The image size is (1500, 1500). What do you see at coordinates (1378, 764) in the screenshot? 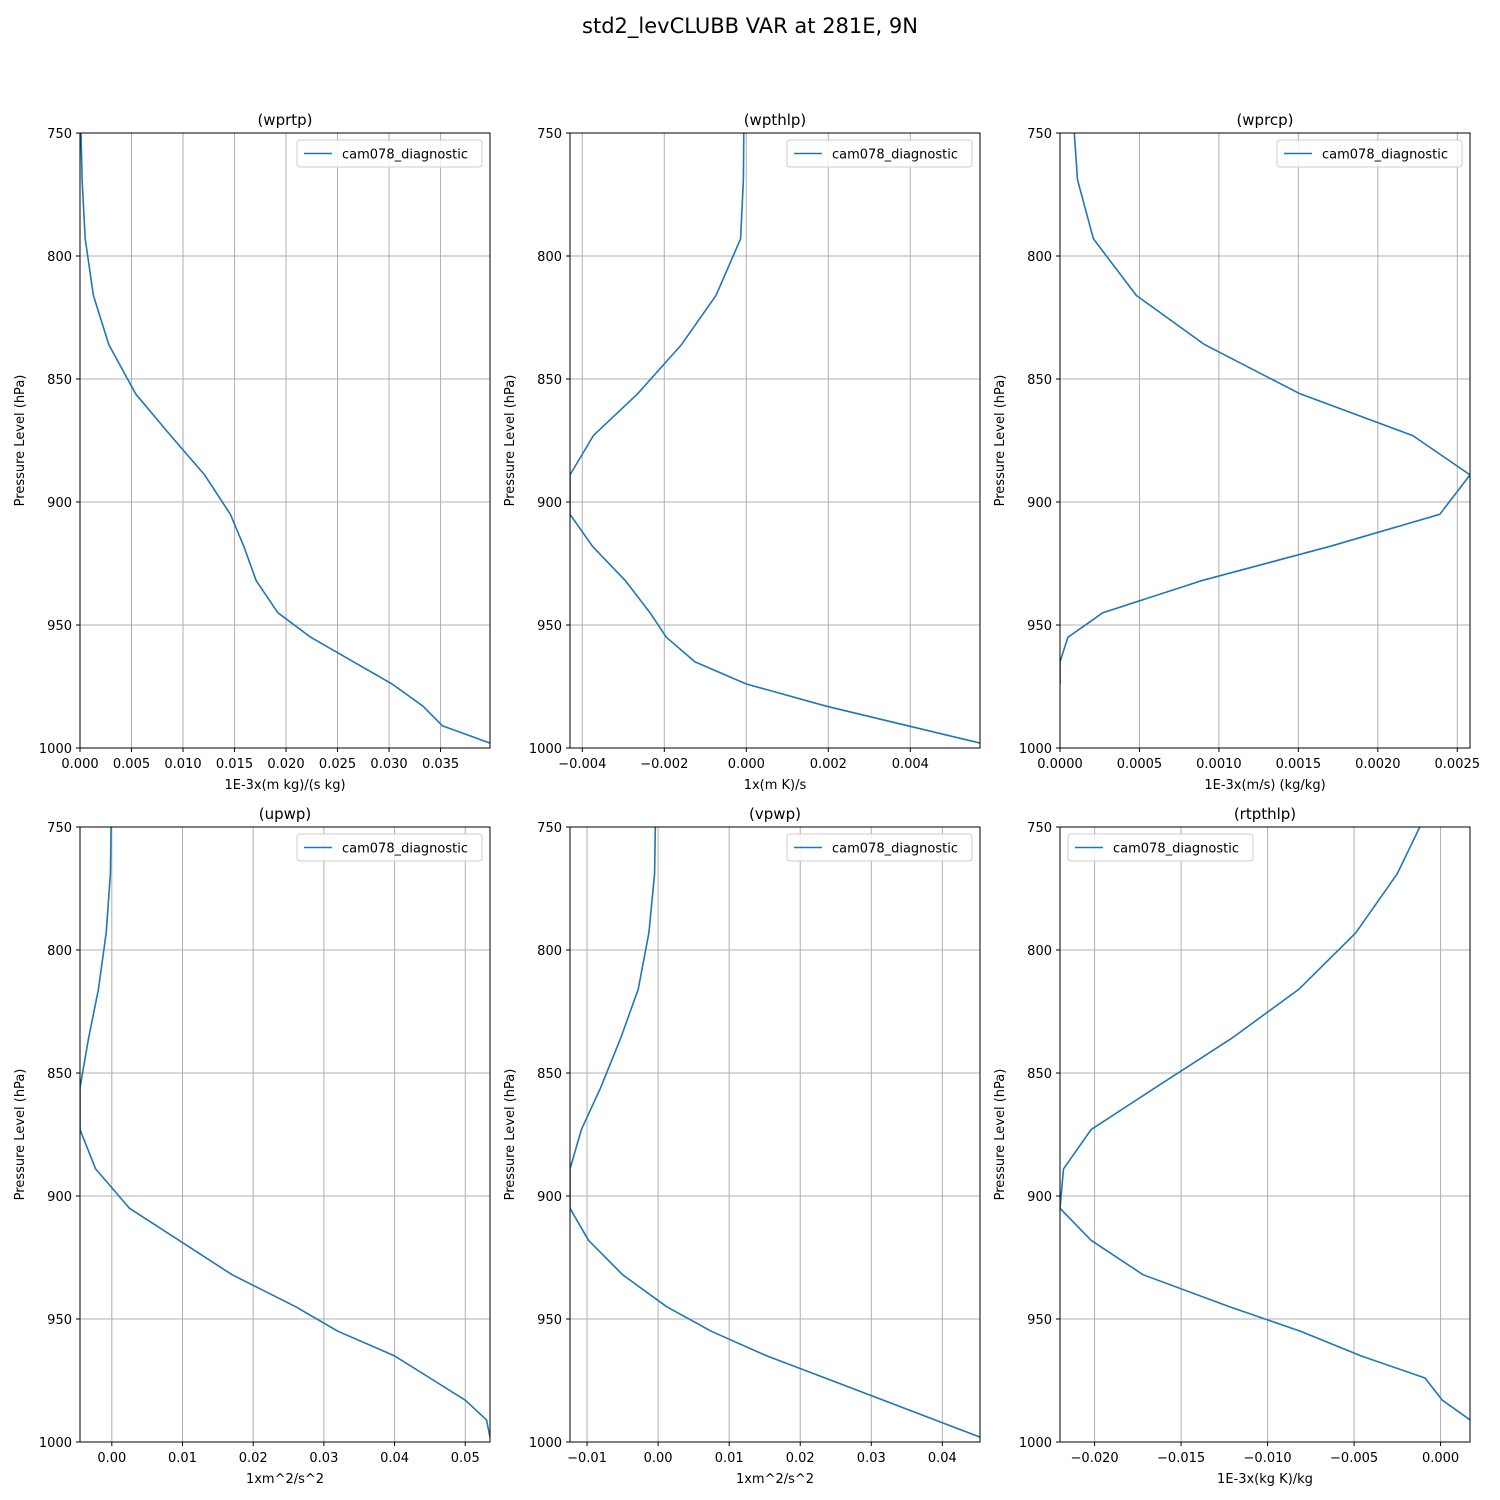
I see `x-tick-label: 0.0020` at bounding box center [1378, 764].